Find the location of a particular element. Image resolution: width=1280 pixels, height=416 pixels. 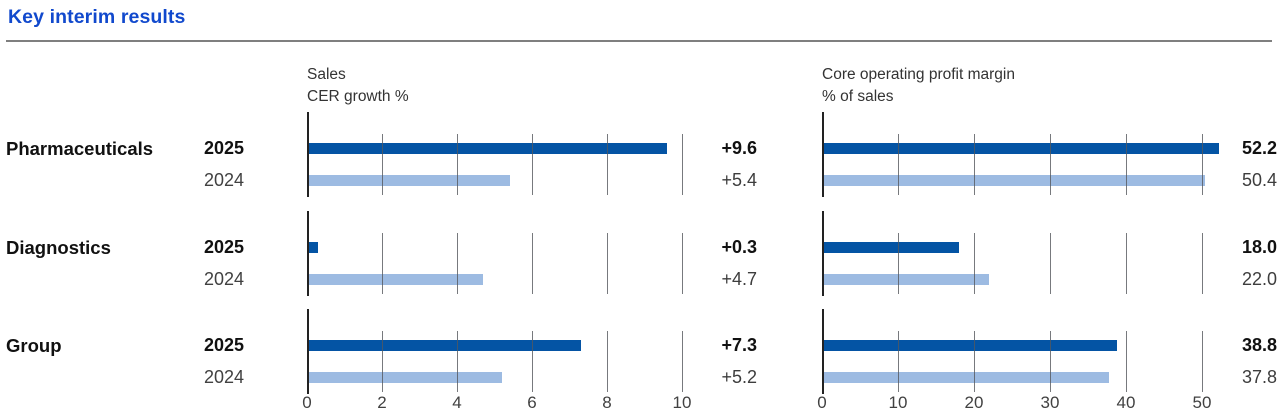

value-label-2024-diagnostics: +4.7 is located at coordinates (739, 279).